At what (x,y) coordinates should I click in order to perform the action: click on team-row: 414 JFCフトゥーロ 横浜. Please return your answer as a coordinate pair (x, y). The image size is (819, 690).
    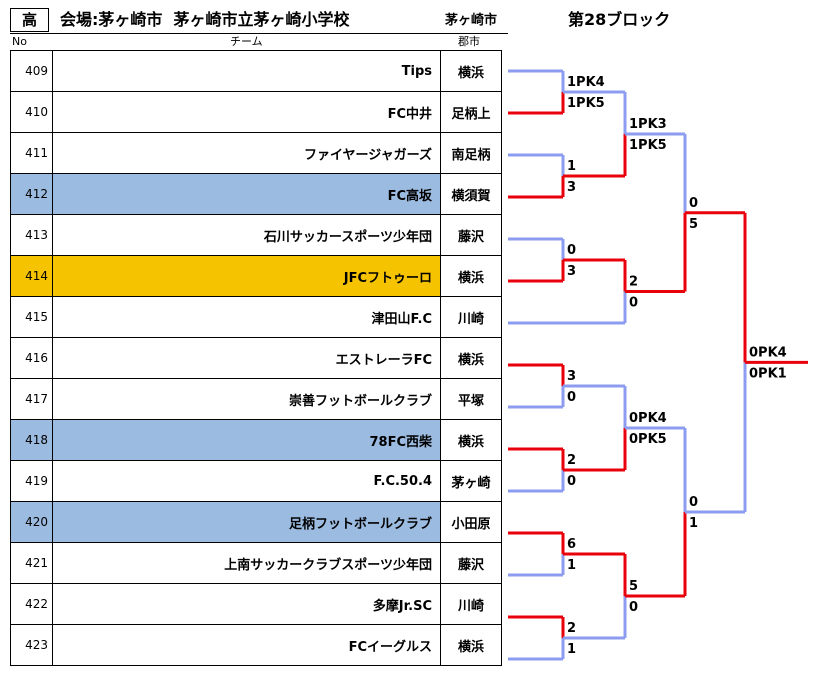
    Looking at the image, I should click on (256, 276).